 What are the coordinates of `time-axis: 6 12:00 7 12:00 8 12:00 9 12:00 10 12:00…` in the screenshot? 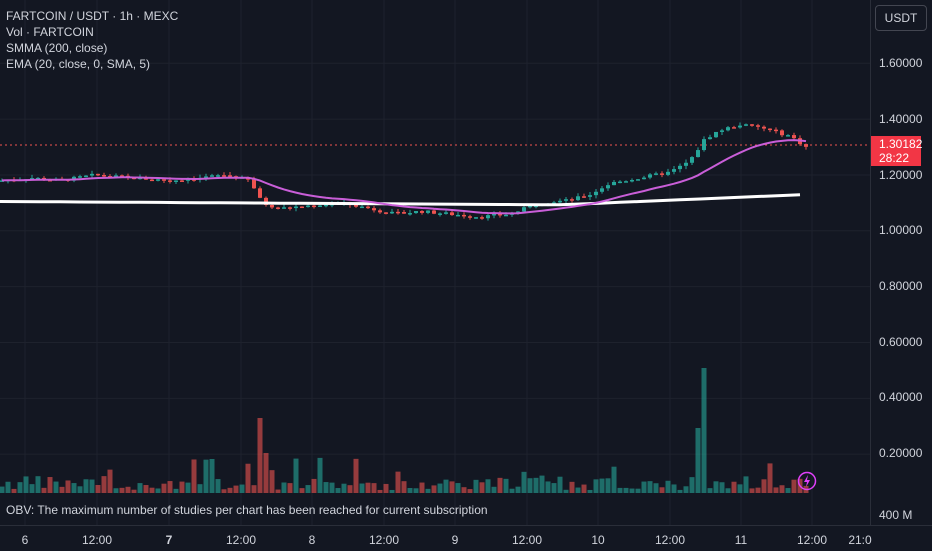 It's located at (466, 538).